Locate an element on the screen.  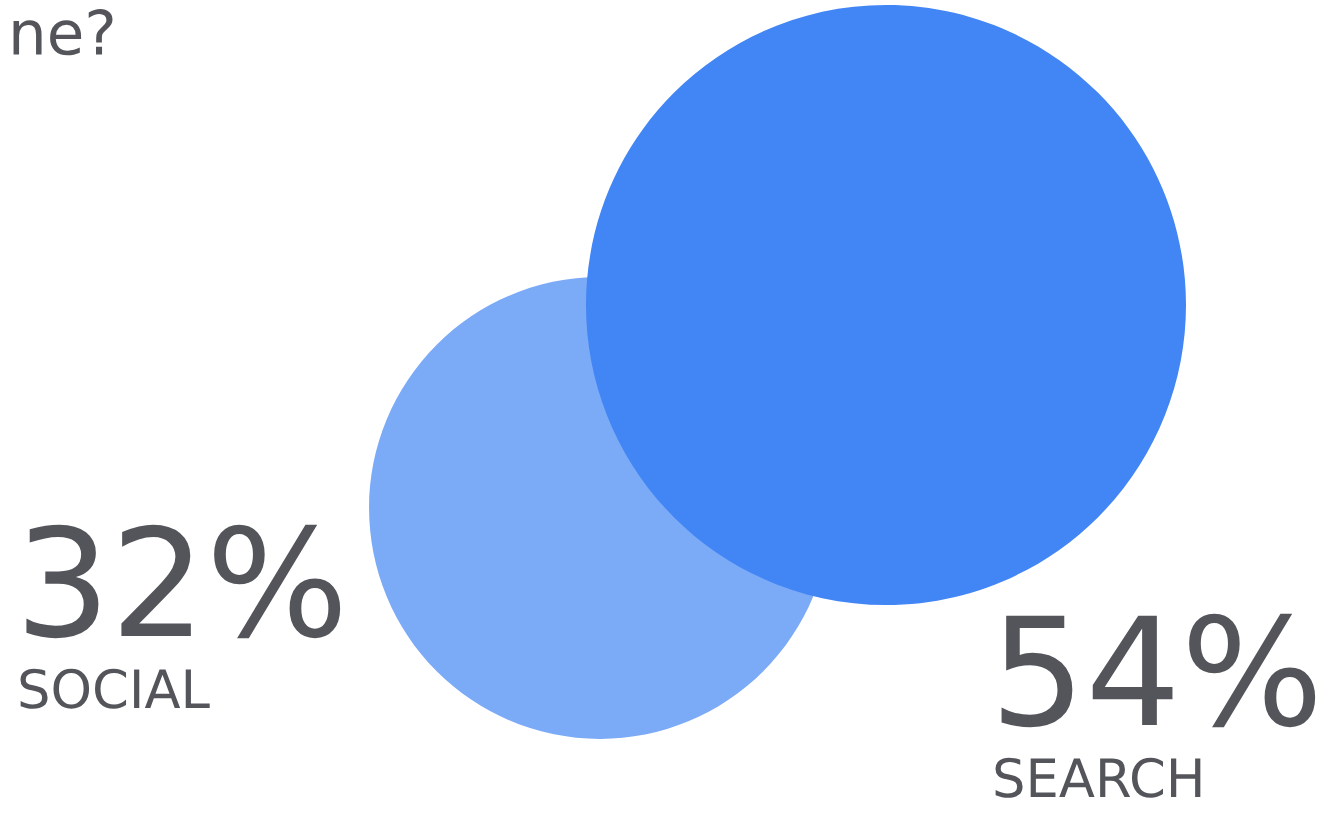
text: ne? is located at coordinates (63, 32).